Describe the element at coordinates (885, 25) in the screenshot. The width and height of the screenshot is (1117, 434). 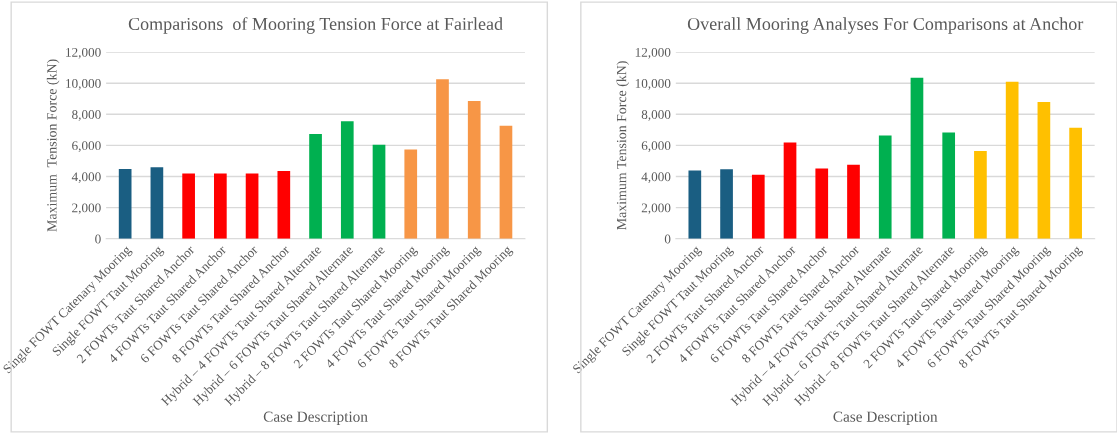
I see `chart-title: Overall Mooring Analyses For Comparisons at Anchor` at that location.